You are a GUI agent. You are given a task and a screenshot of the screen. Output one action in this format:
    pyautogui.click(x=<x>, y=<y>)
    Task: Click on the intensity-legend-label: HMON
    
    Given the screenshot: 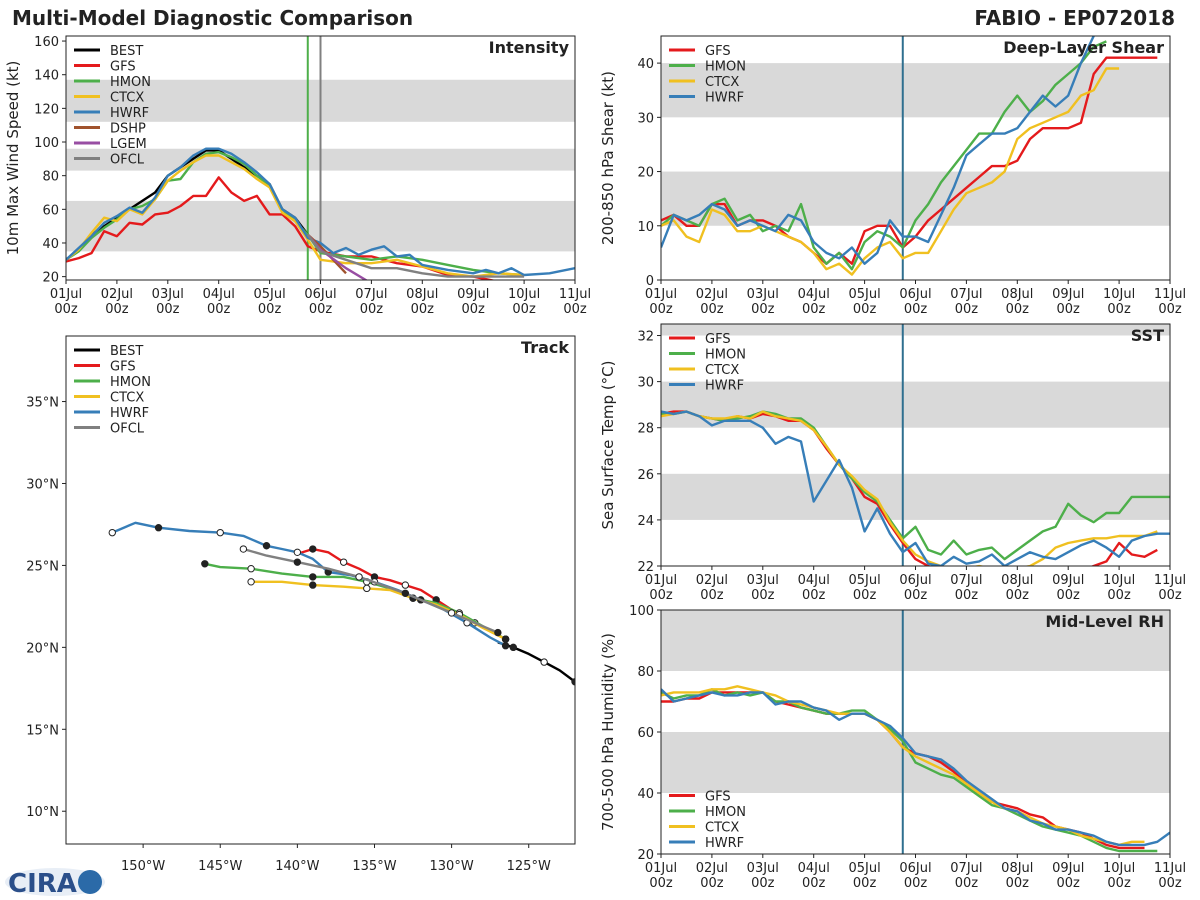 What is the action you would take?
    pyautogui.click(x=130, y=82)
    